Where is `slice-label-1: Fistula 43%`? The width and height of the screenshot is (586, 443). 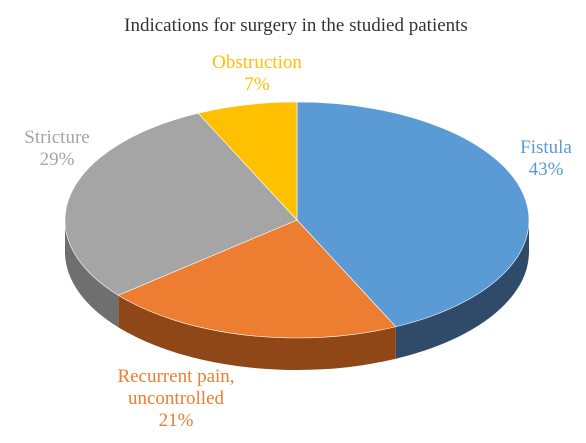
slice-label-1: Fistula 43% is located at coordinates (546, 158).